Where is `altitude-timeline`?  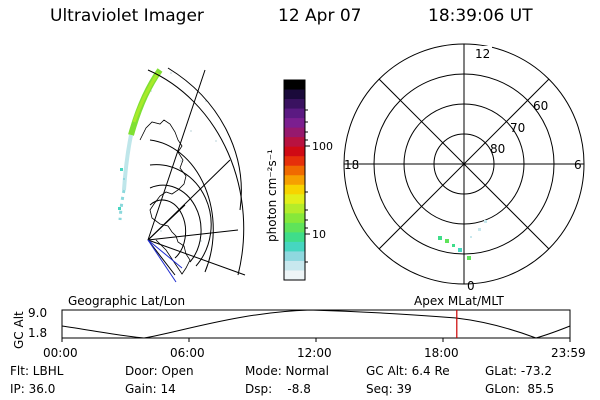 altitude-timeline is located at coordinates (316, 325).